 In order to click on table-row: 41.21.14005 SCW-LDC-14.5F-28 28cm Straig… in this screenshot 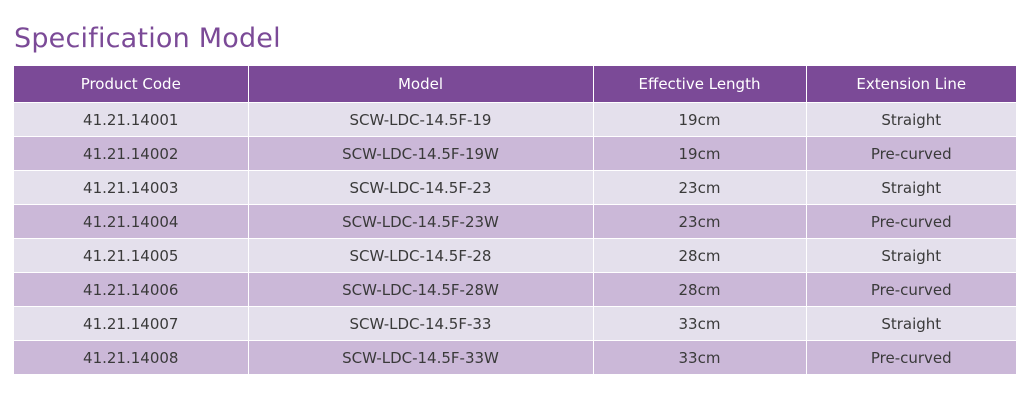, I will do `click(515, 255)`.